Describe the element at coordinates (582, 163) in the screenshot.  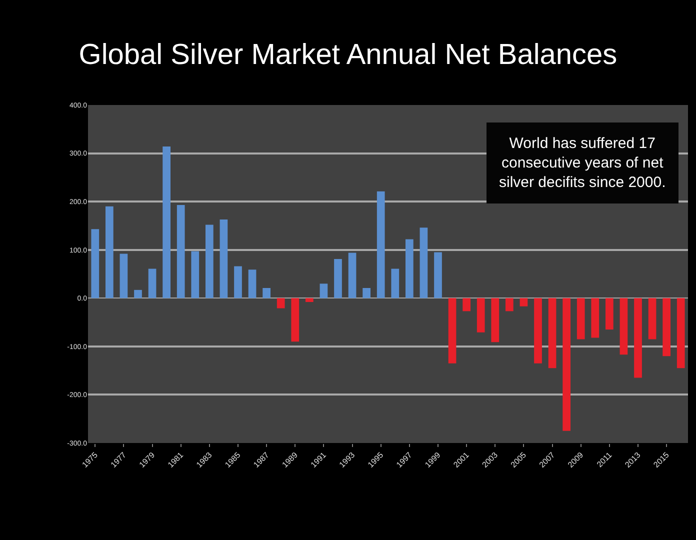
I see `annotation: World has suffered 17 consecutive years of net silver decifits since 2000.` at that location.